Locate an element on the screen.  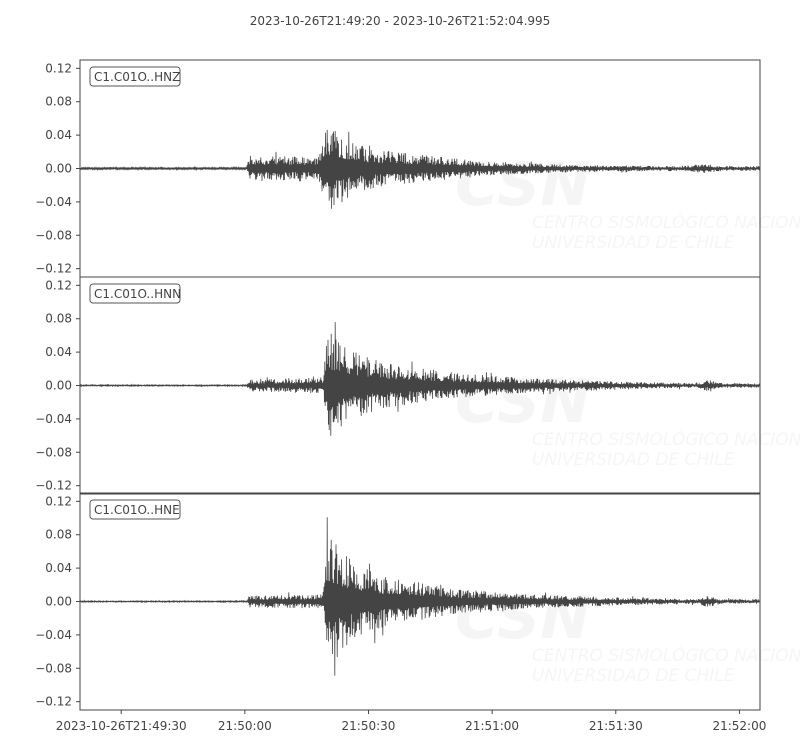
x-tick-label: 21:52:00 is located at coordinates (739, 726).